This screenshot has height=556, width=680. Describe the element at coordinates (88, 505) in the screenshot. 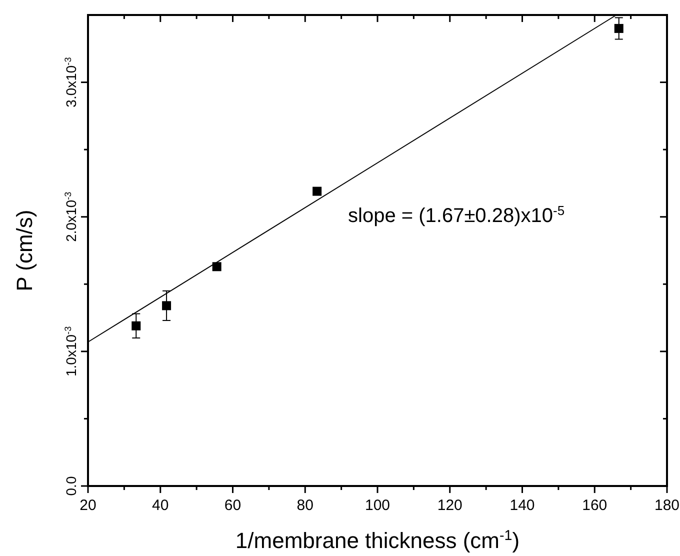

I see `x-tick-label: 20` at that location.